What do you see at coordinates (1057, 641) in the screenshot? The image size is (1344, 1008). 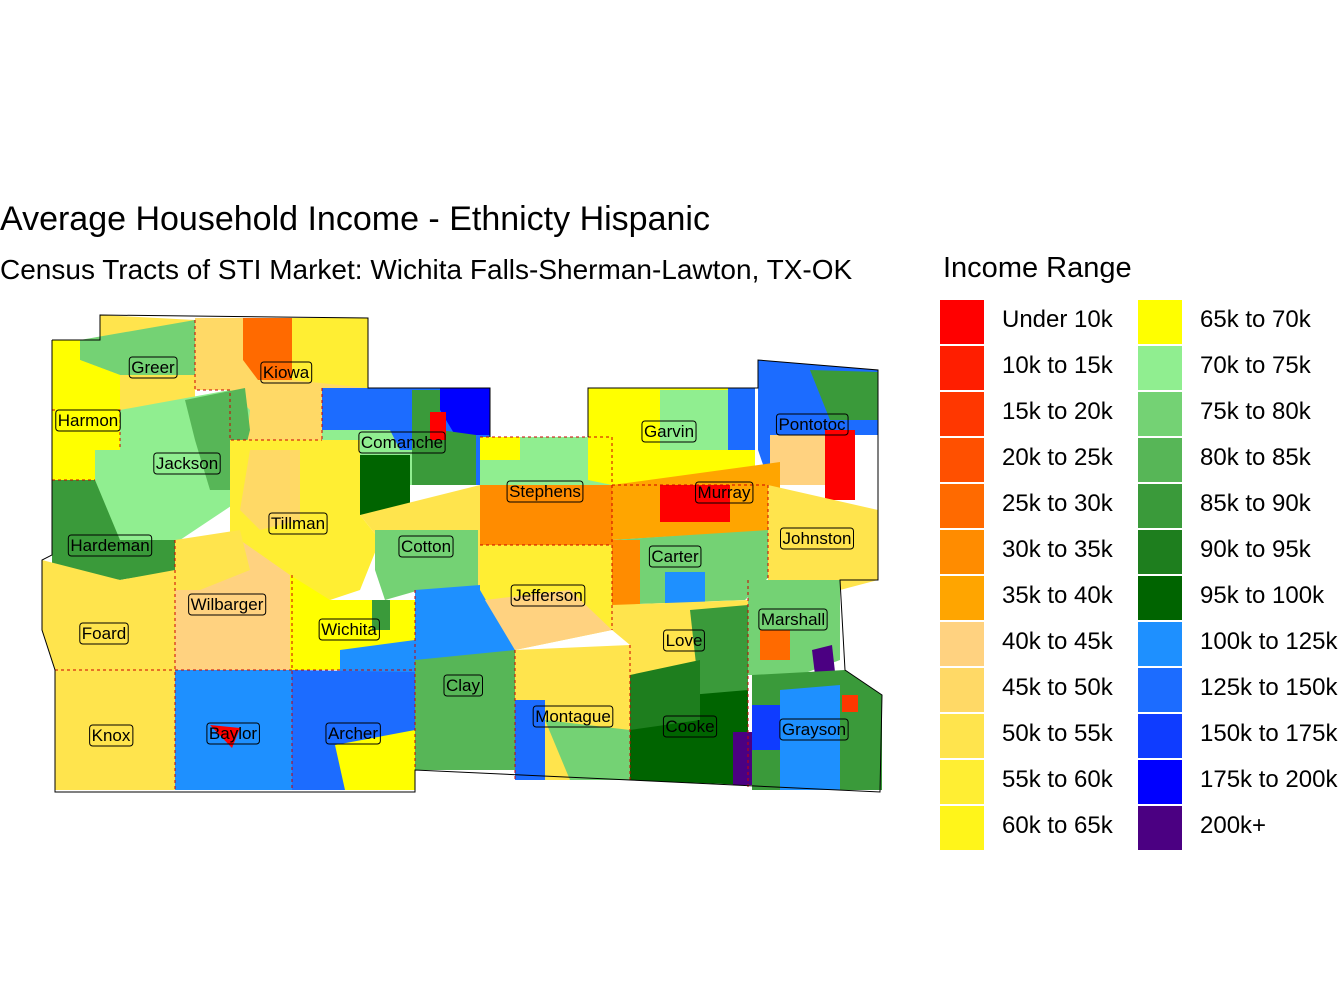 I see `legend-label: 40k to 45k` at bounding box center [1057, 641].